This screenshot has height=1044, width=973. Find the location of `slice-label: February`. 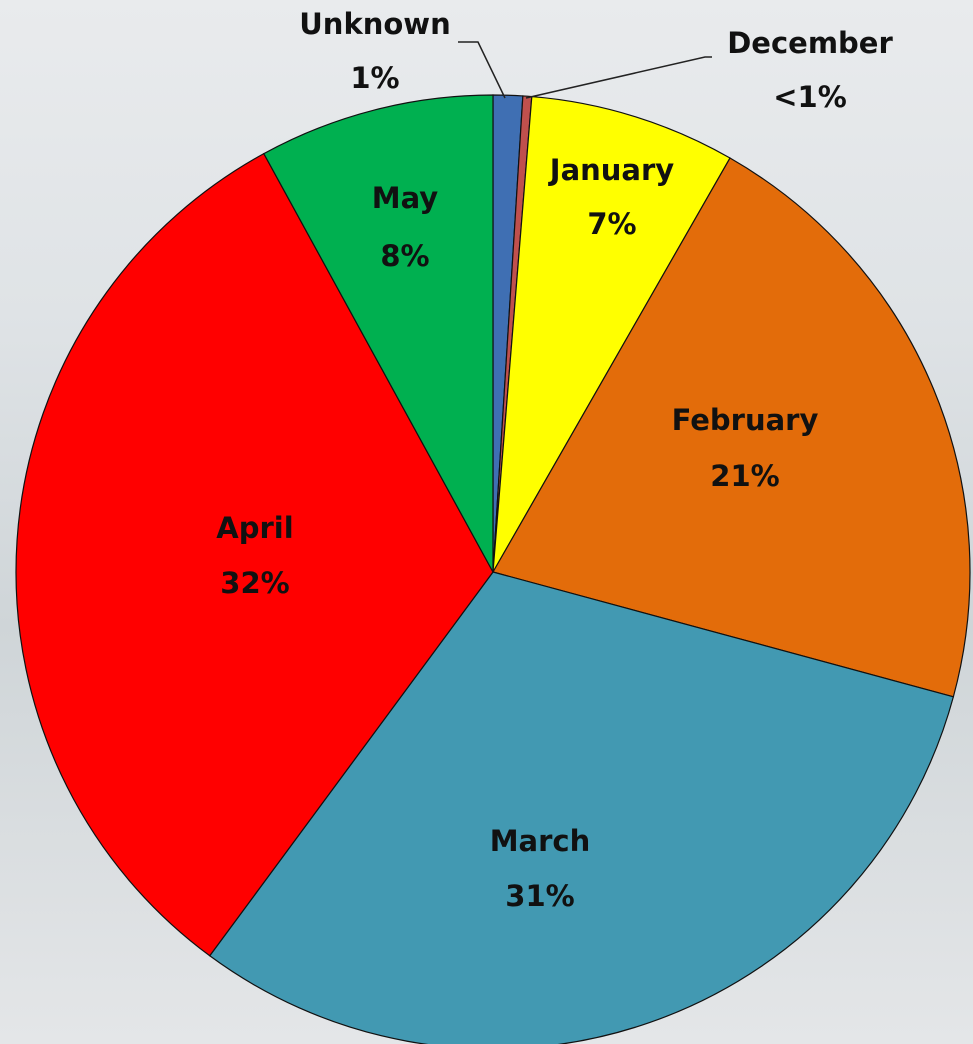

slice-label: February is located at coordinates (745, 420).